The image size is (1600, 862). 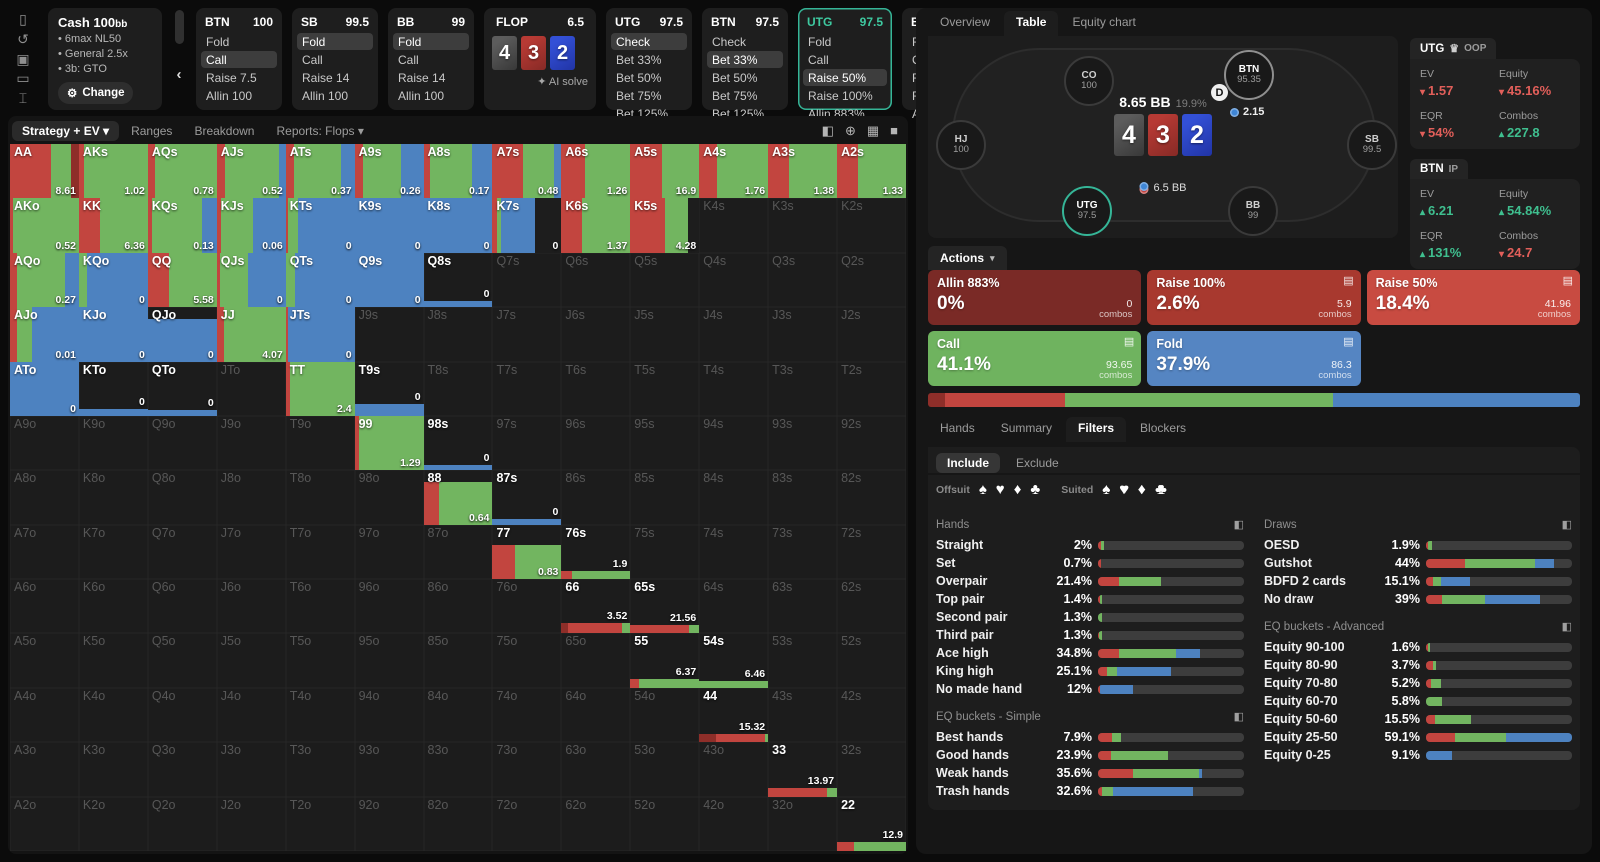 I want to click on filter-row-equity-90-100: Equity 90-100 1.6%, so click(x=1418, y=647).